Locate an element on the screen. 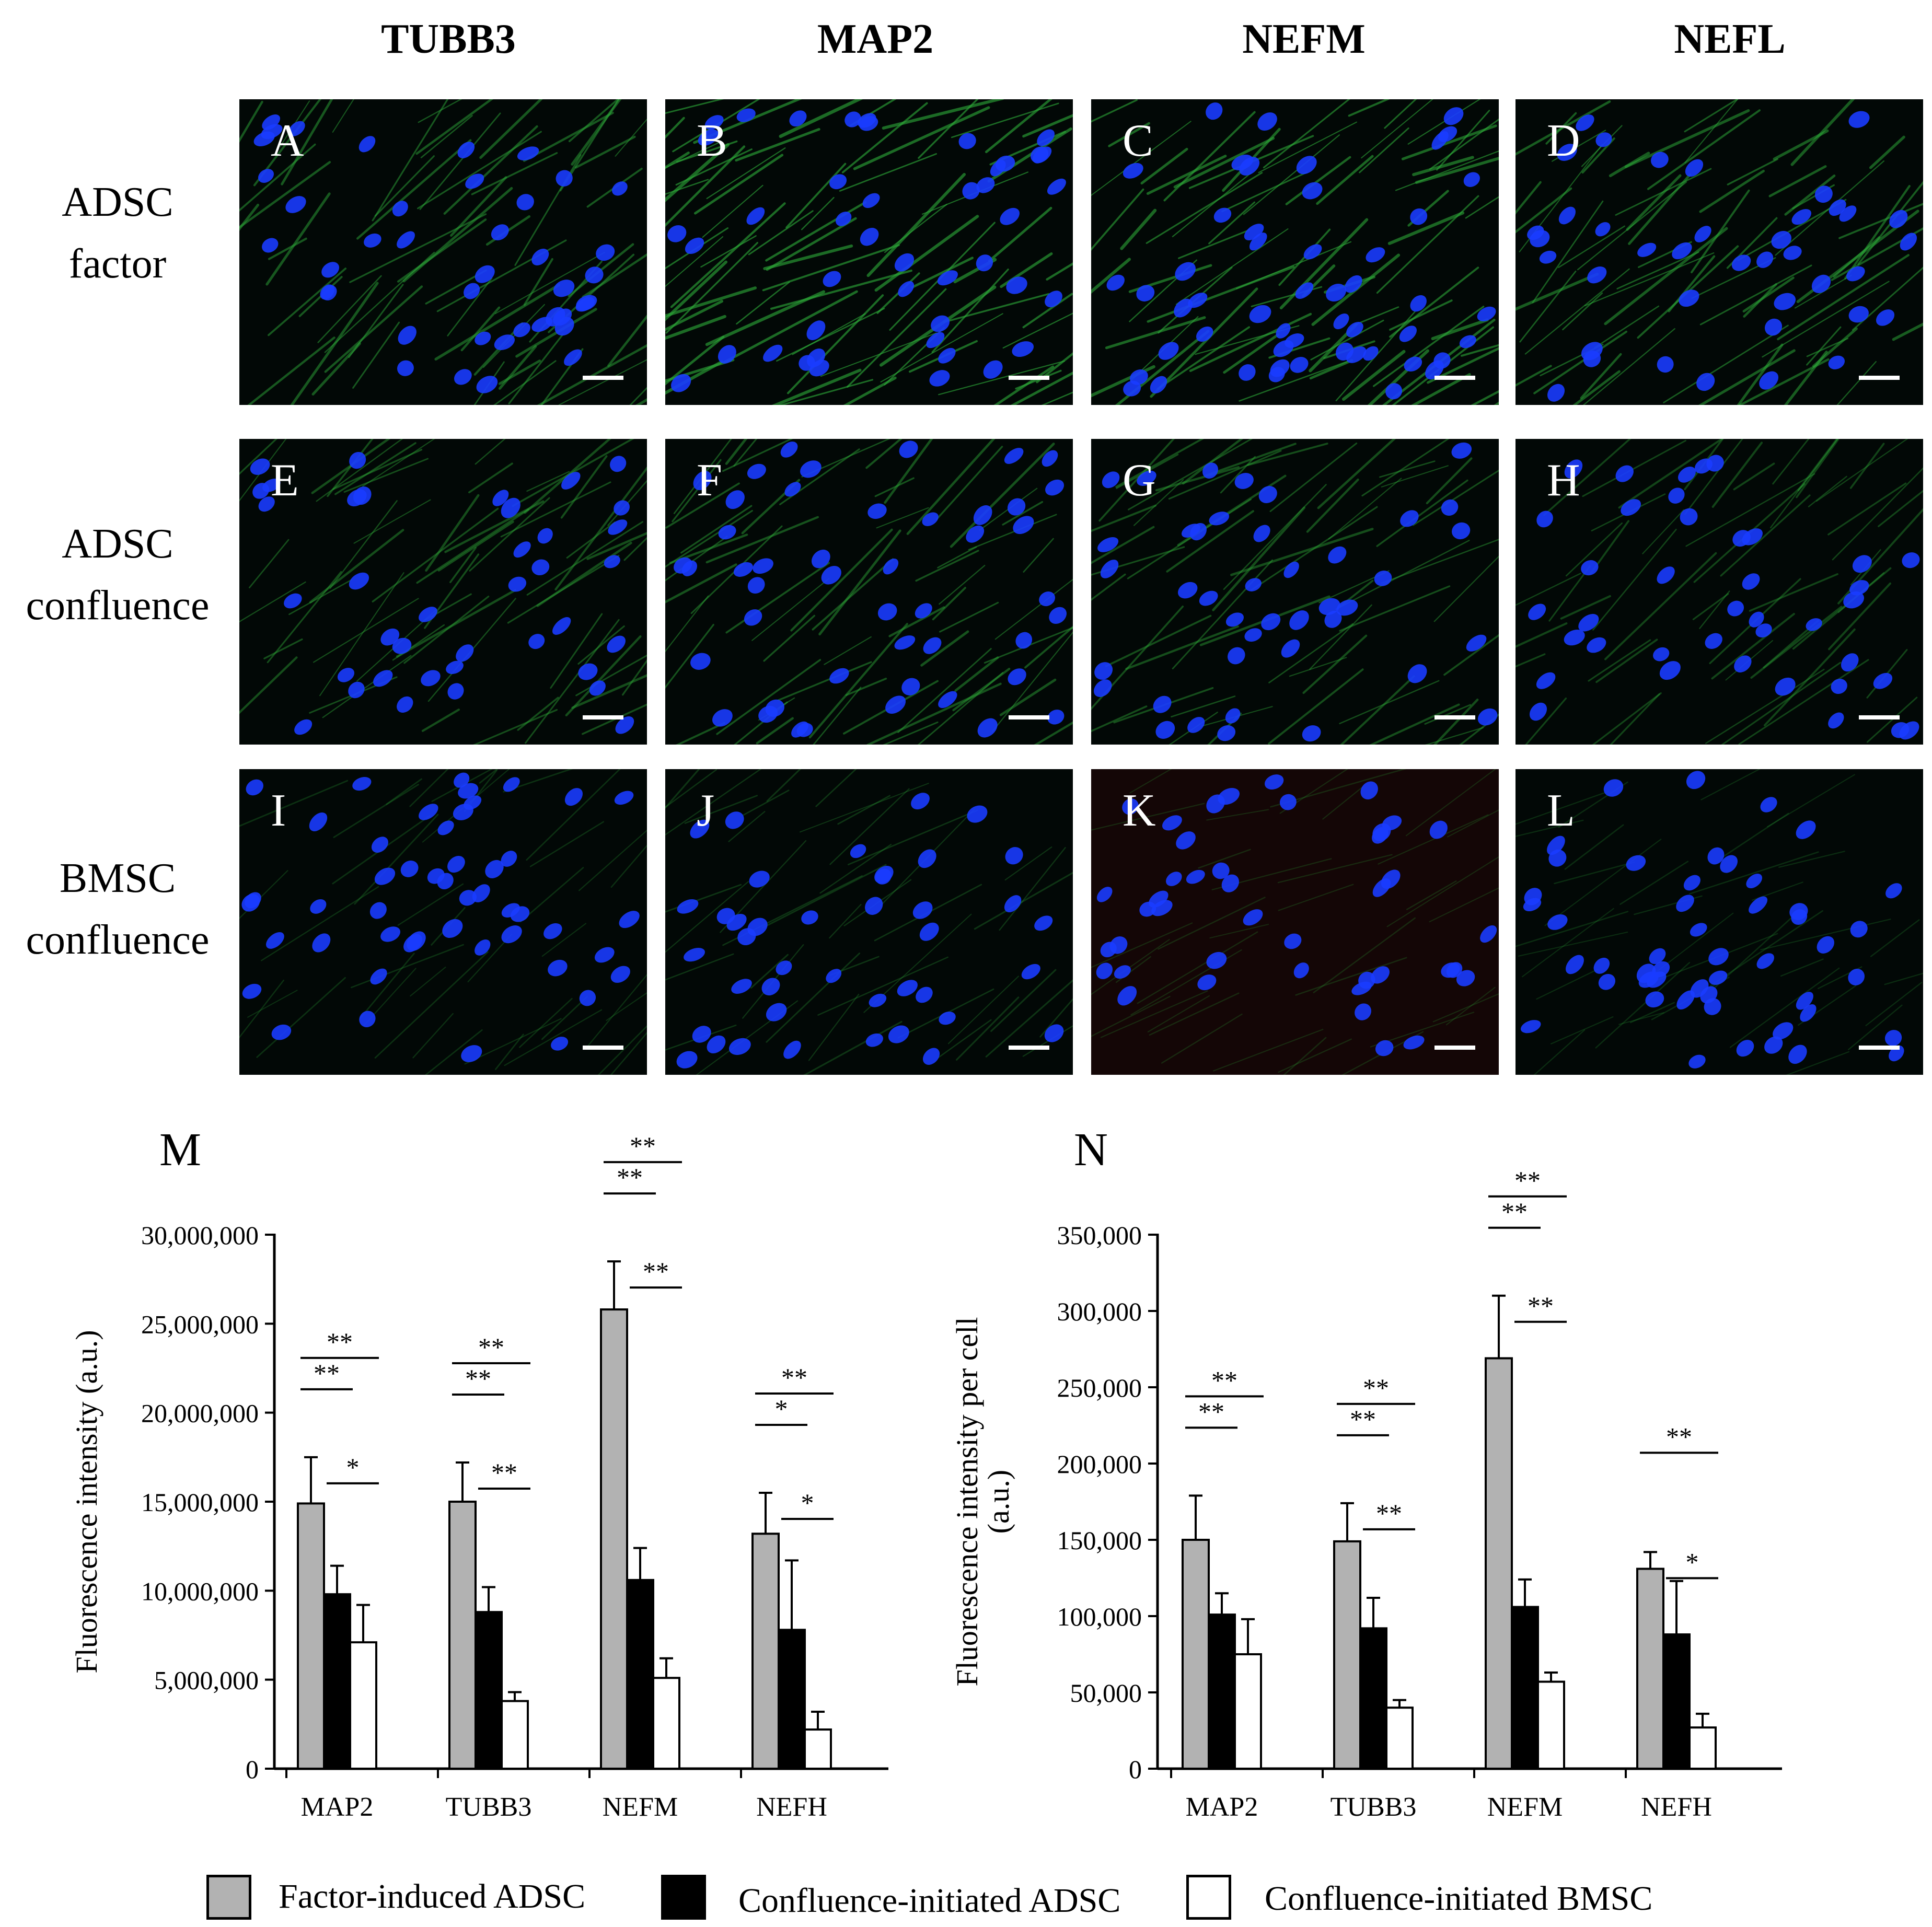  x-tick-label: MAP2 is located at coordinates (1222, 1807).